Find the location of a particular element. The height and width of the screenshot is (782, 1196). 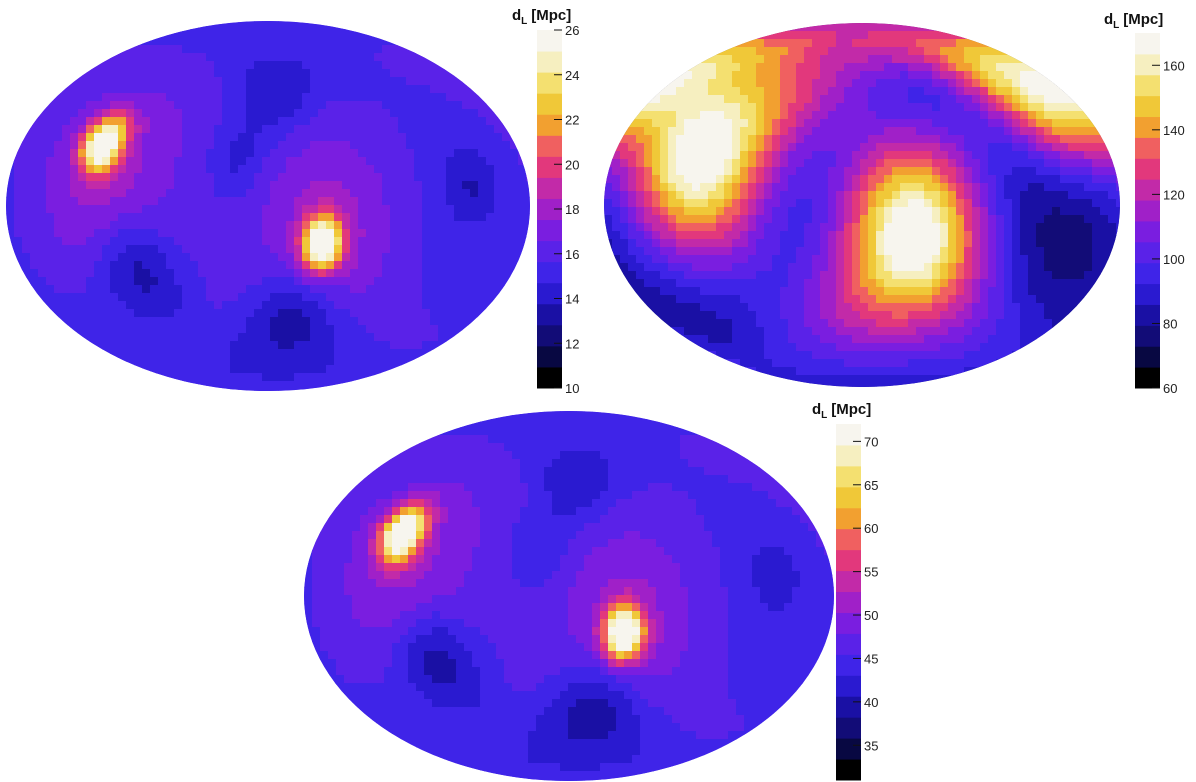

colorbar-swatch is located at coordinates (549, 146).